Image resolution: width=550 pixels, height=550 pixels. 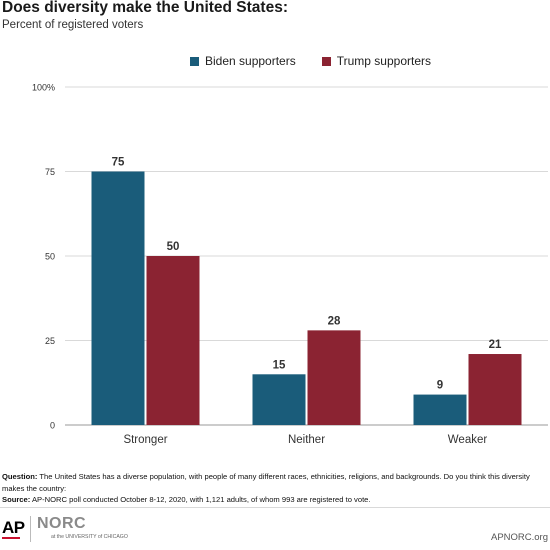 What do you see at coordinates (468, 440) in the screenshot?
I see `x-tick-label: Weaker` at bounding box center [468, 440].